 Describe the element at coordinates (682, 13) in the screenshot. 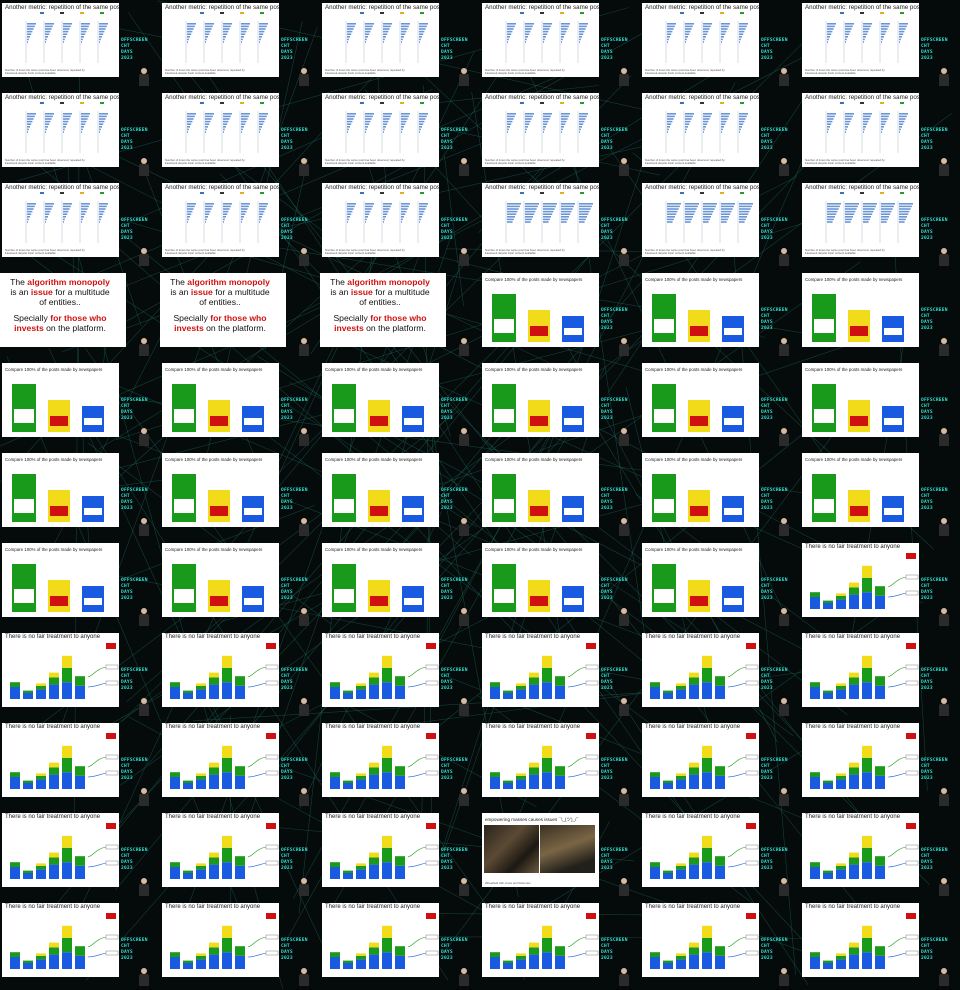

I see `legend-swatch` at that location.